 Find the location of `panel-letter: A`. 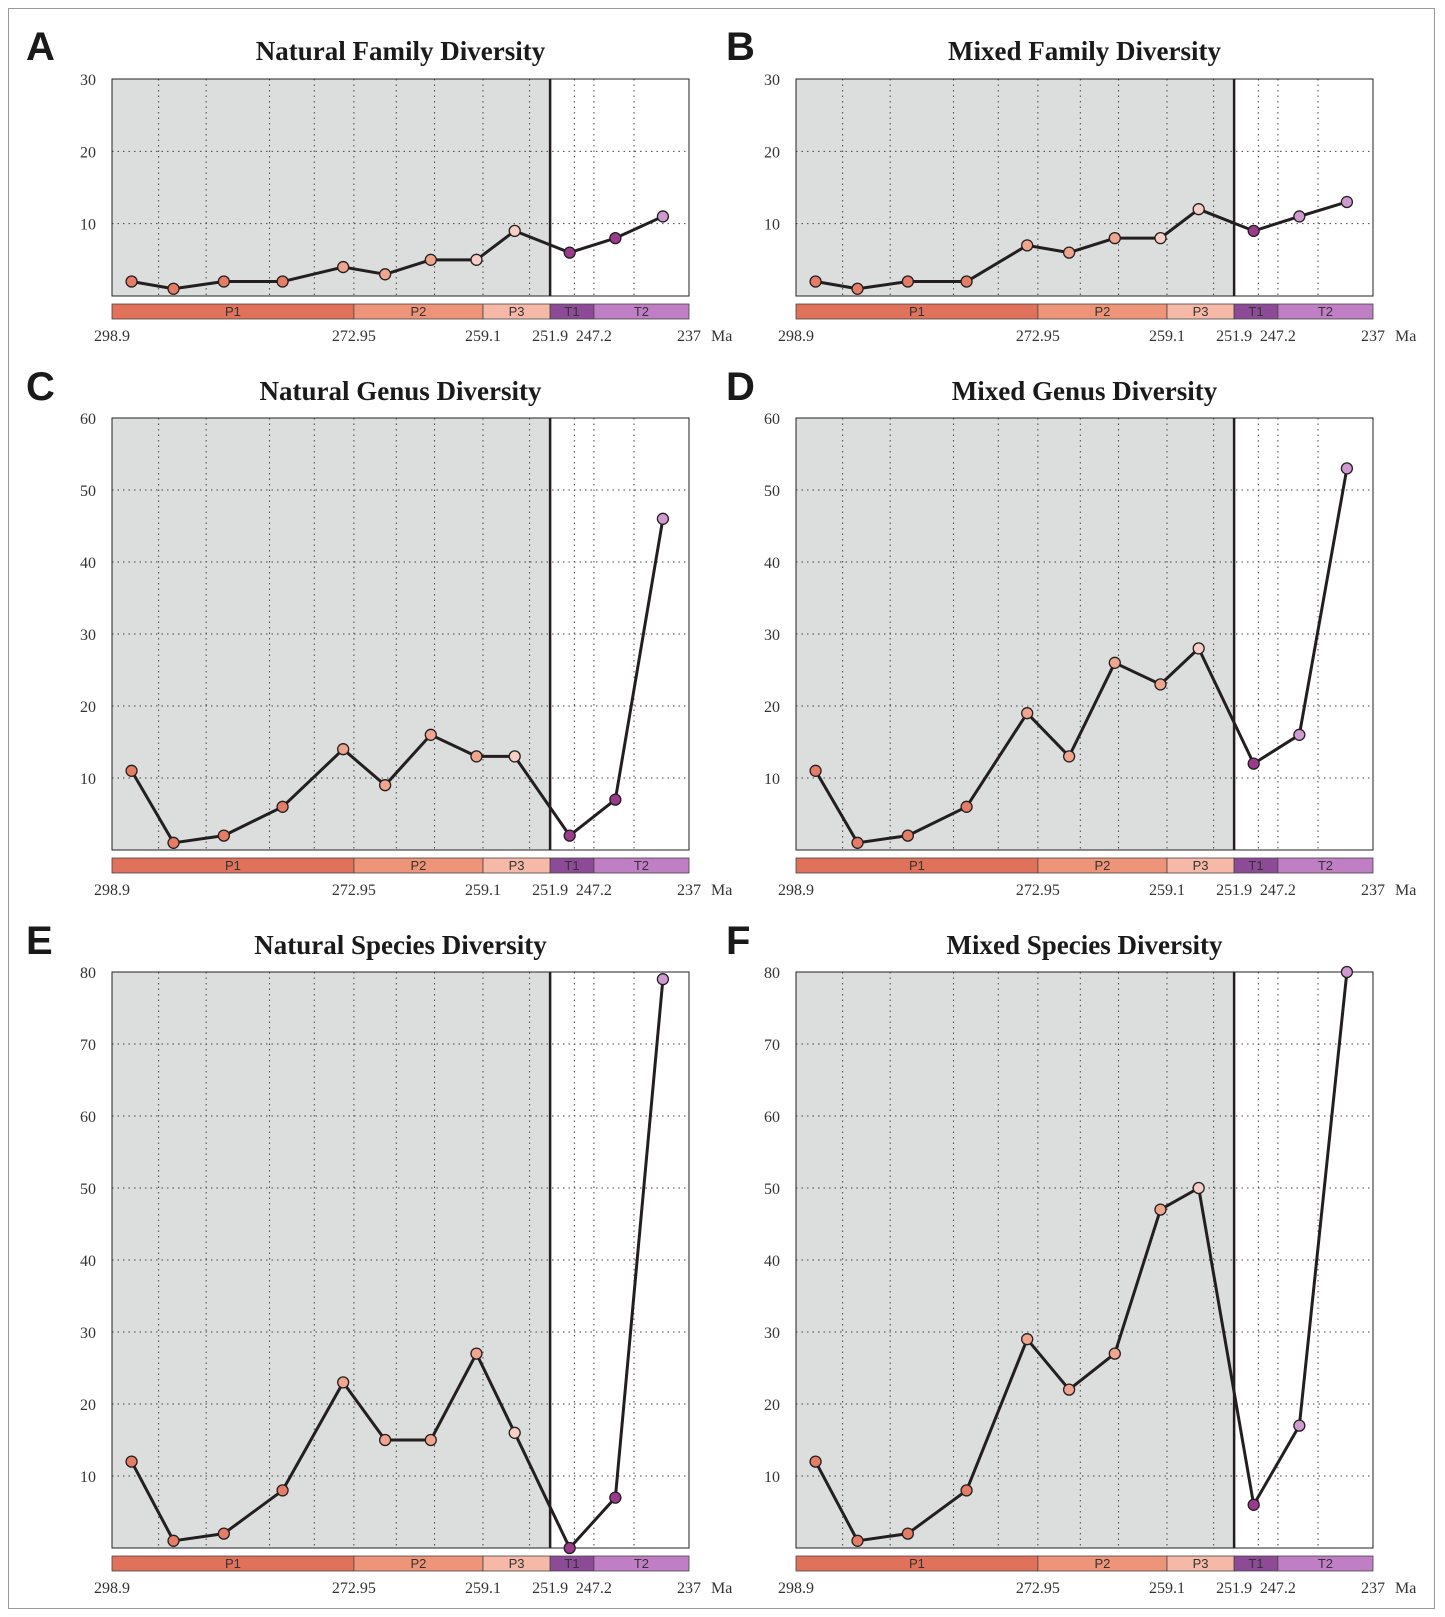

panel-letter: A is located at coordinates (40, 47).